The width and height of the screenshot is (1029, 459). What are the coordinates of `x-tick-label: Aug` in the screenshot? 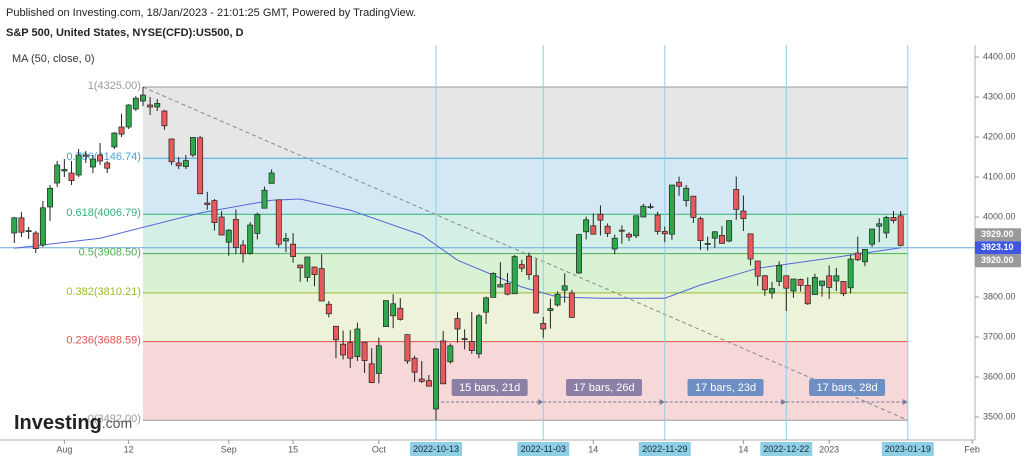 It's located at (64, 449).